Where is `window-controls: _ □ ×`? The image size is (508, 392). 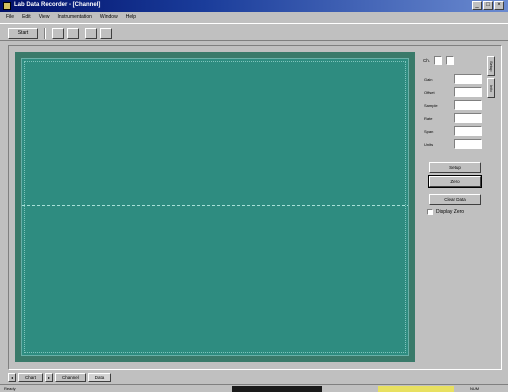 window-controls: _ □ × is located at coordinates (488, 5).